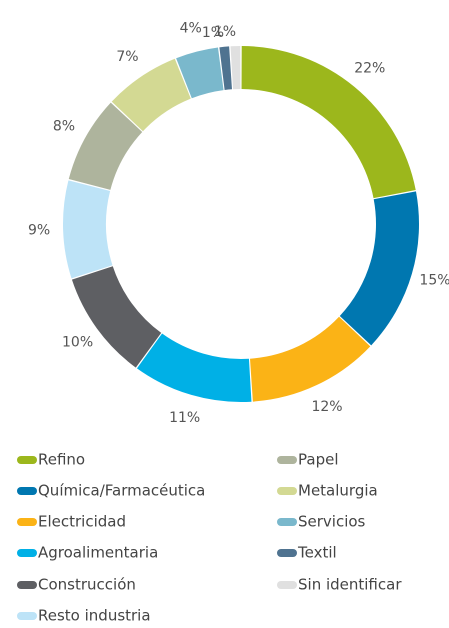 Image resolution: width=449 pixels, height=628 pixels. Describe the element at coordinates (77, 343) in the screenshot. I see `data-label: 10%` at that location.